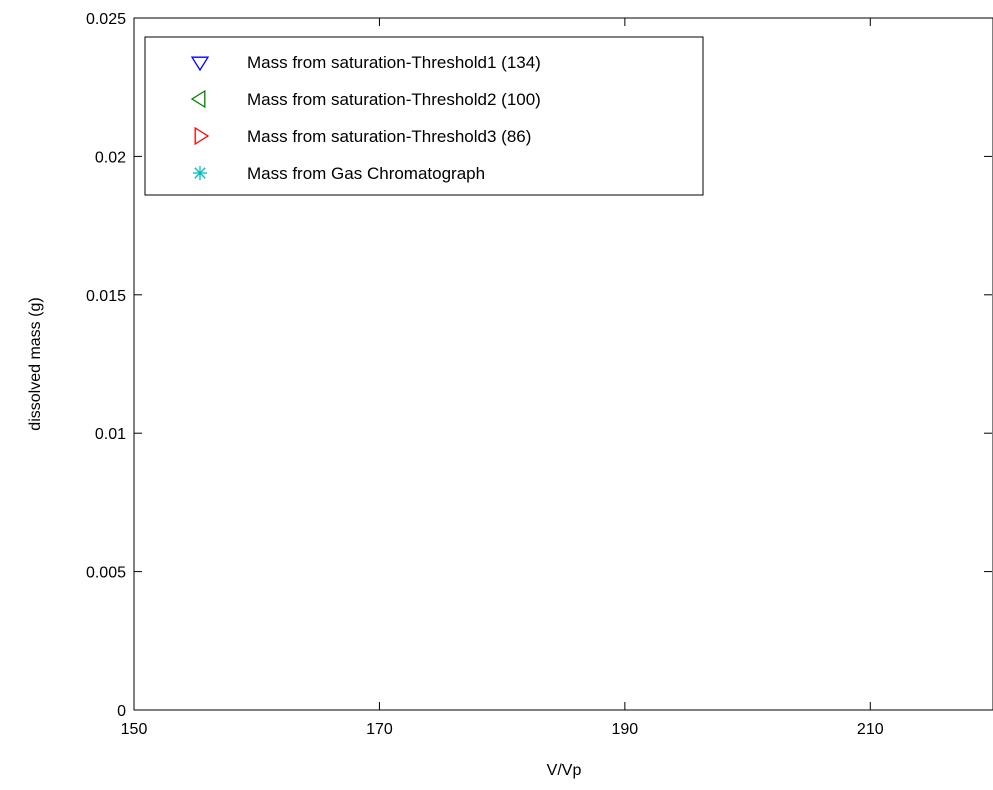 The image size is (993, 790). What do you see at coordinates (870, 729) in the screenshot?
I see `x-tick-label: 210` at bounding box center [870, 729].